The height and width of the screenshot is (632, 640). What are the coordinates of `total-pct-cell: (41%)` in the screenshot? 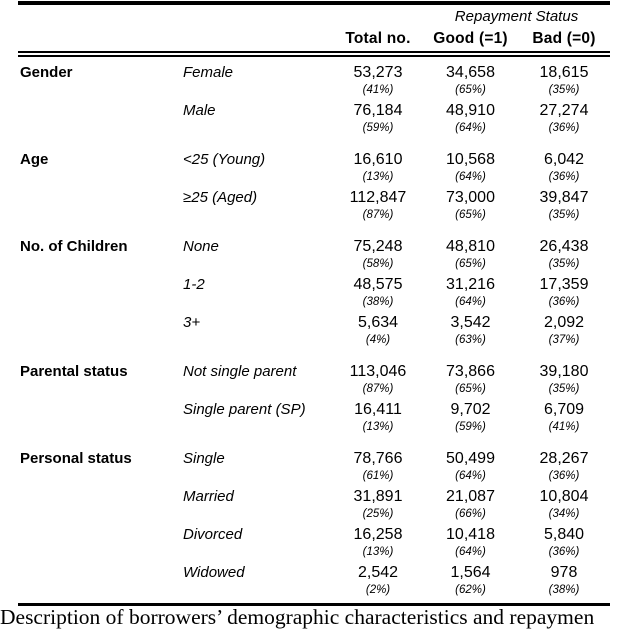 It's located at (378, 90).